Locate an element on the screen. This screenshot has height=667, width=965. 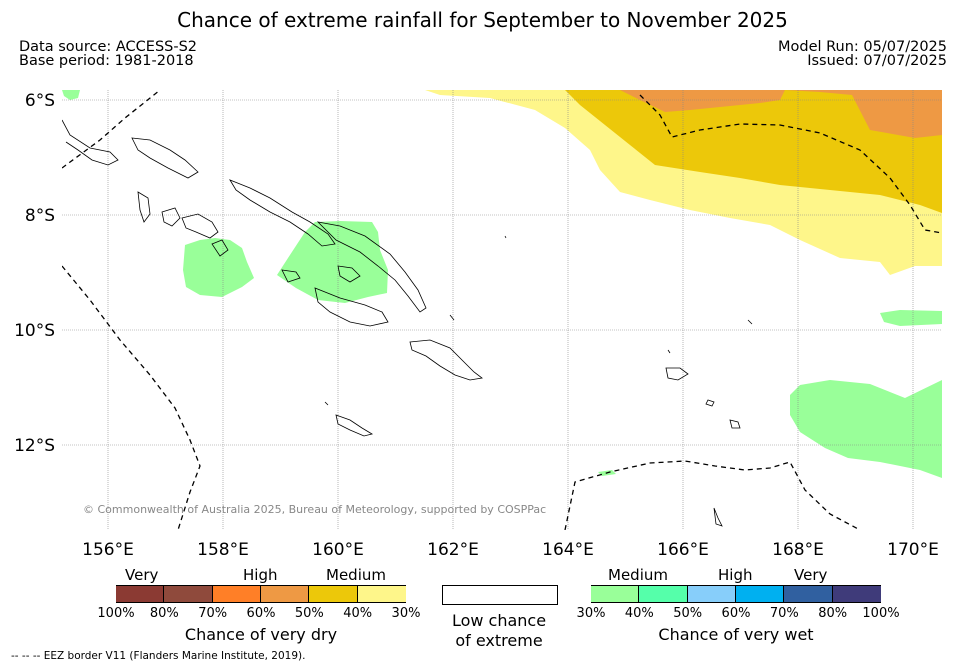
wet-caption: Chance of very wet is located at coordinates (736, 634).